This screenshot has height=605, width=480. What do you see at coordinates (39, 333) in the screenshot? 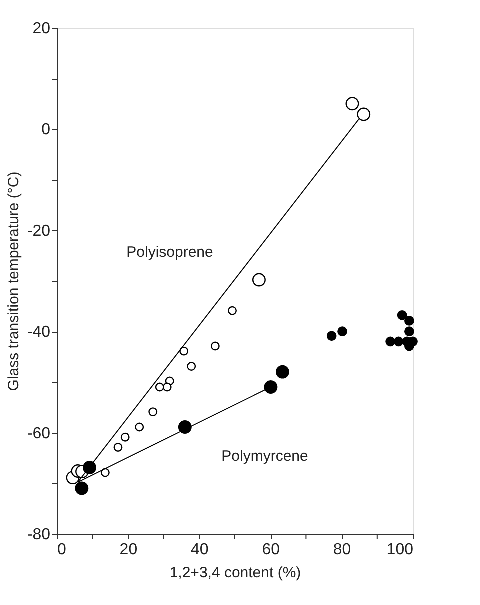
I see `y-tick-label: -40` at bounding box center [39, 333].